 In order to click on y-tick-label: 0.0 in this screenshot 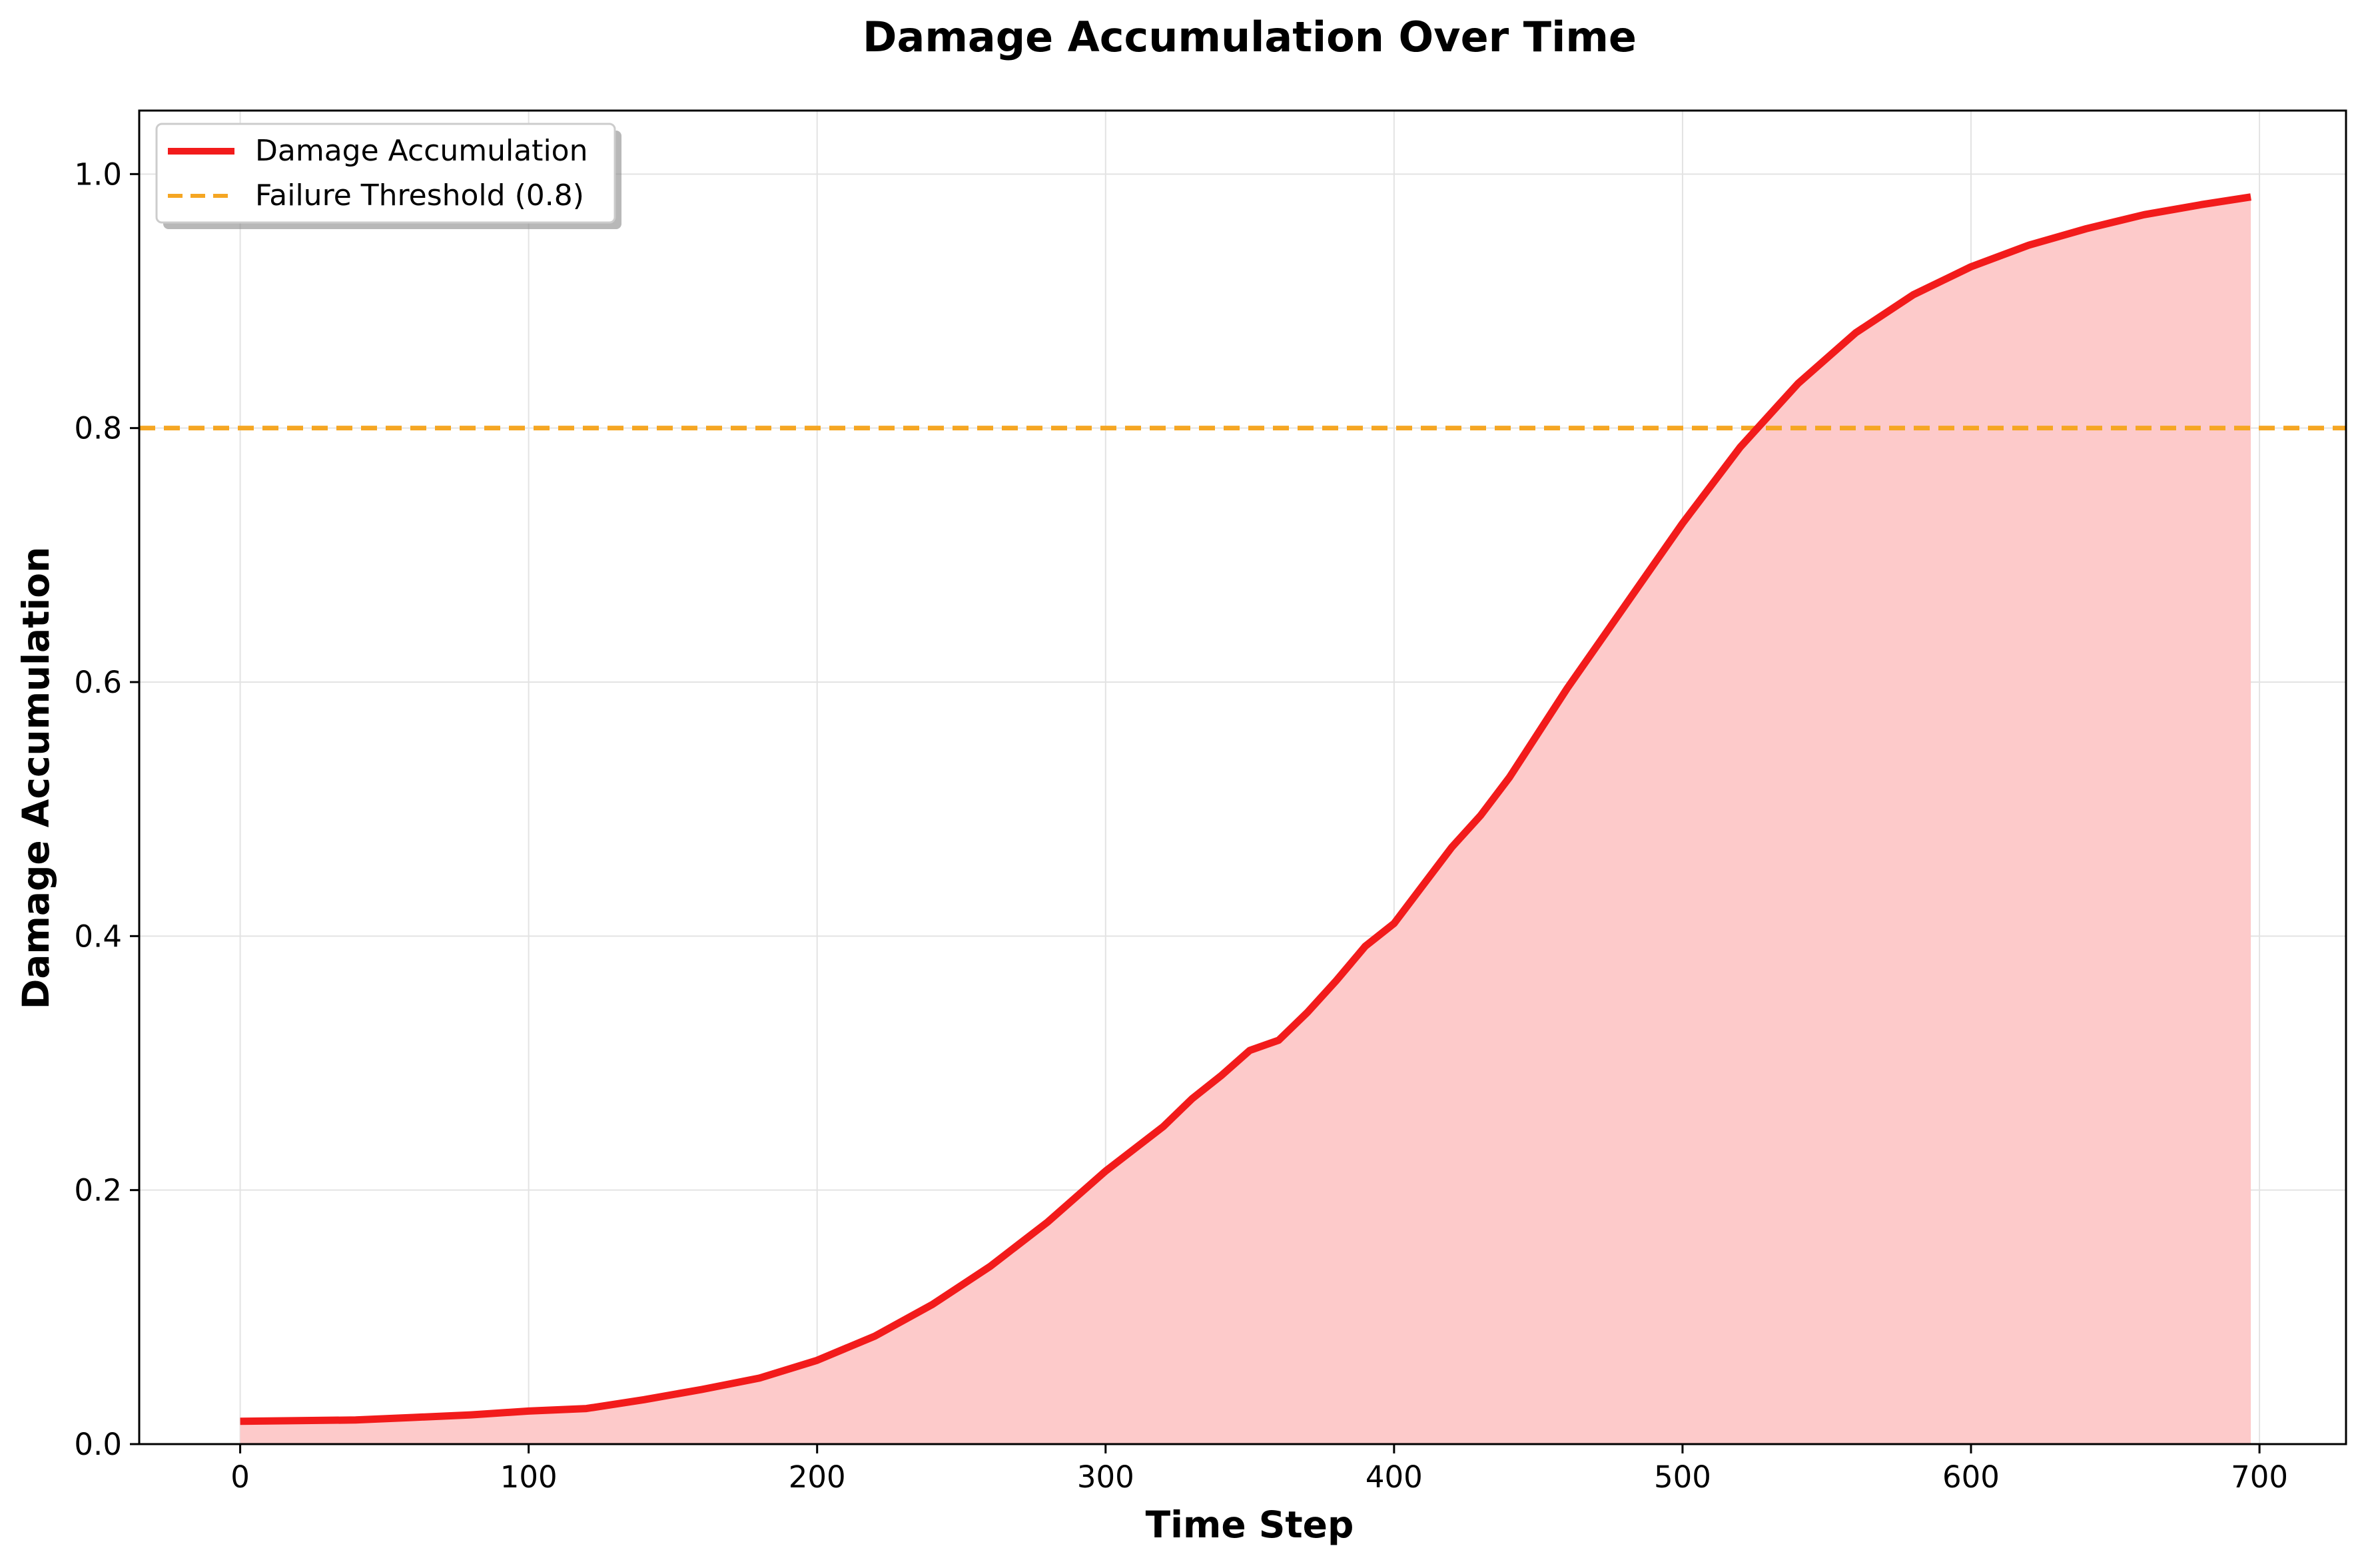, I will do `click(98, 1444)`.